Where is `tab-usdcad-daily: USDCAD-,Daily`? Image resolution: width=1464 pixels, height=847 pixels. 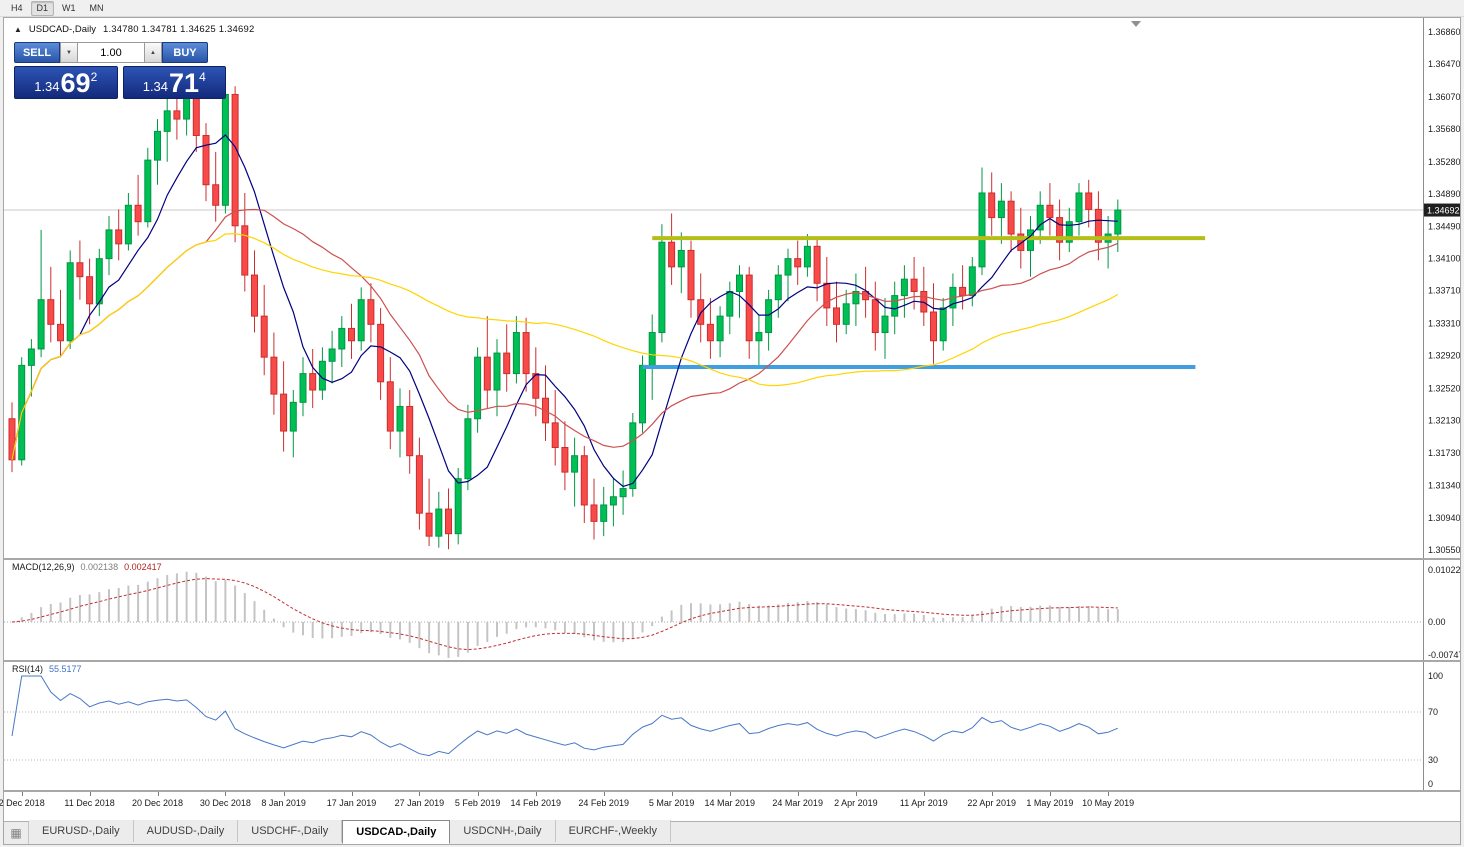 tab-usdcad-daily: USDCAD-,Daily is located at coordinates (396, 832).